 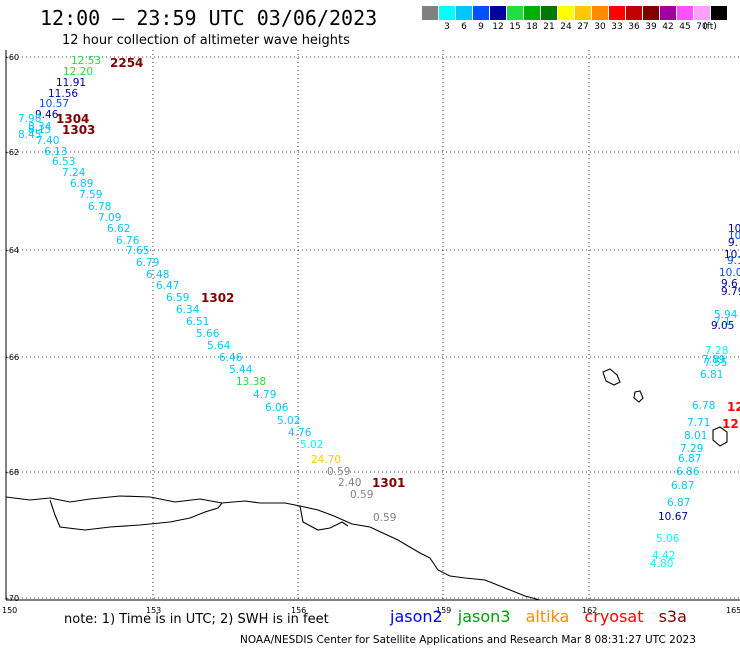 What do you see at coordinates (698, 423) in the screenshot?
I see `wave-height-value: 7.71` at bounding box center [698, 423].